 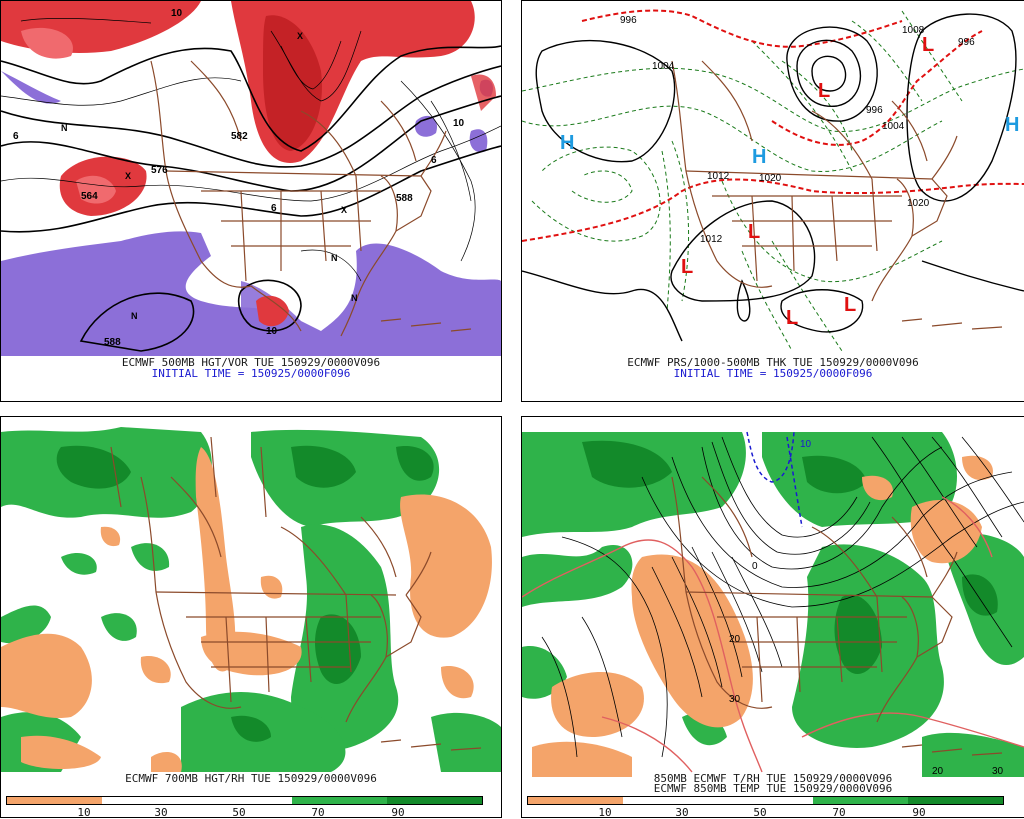 I want to click on temp-contour-label: 10, so click(x=806, y=444).